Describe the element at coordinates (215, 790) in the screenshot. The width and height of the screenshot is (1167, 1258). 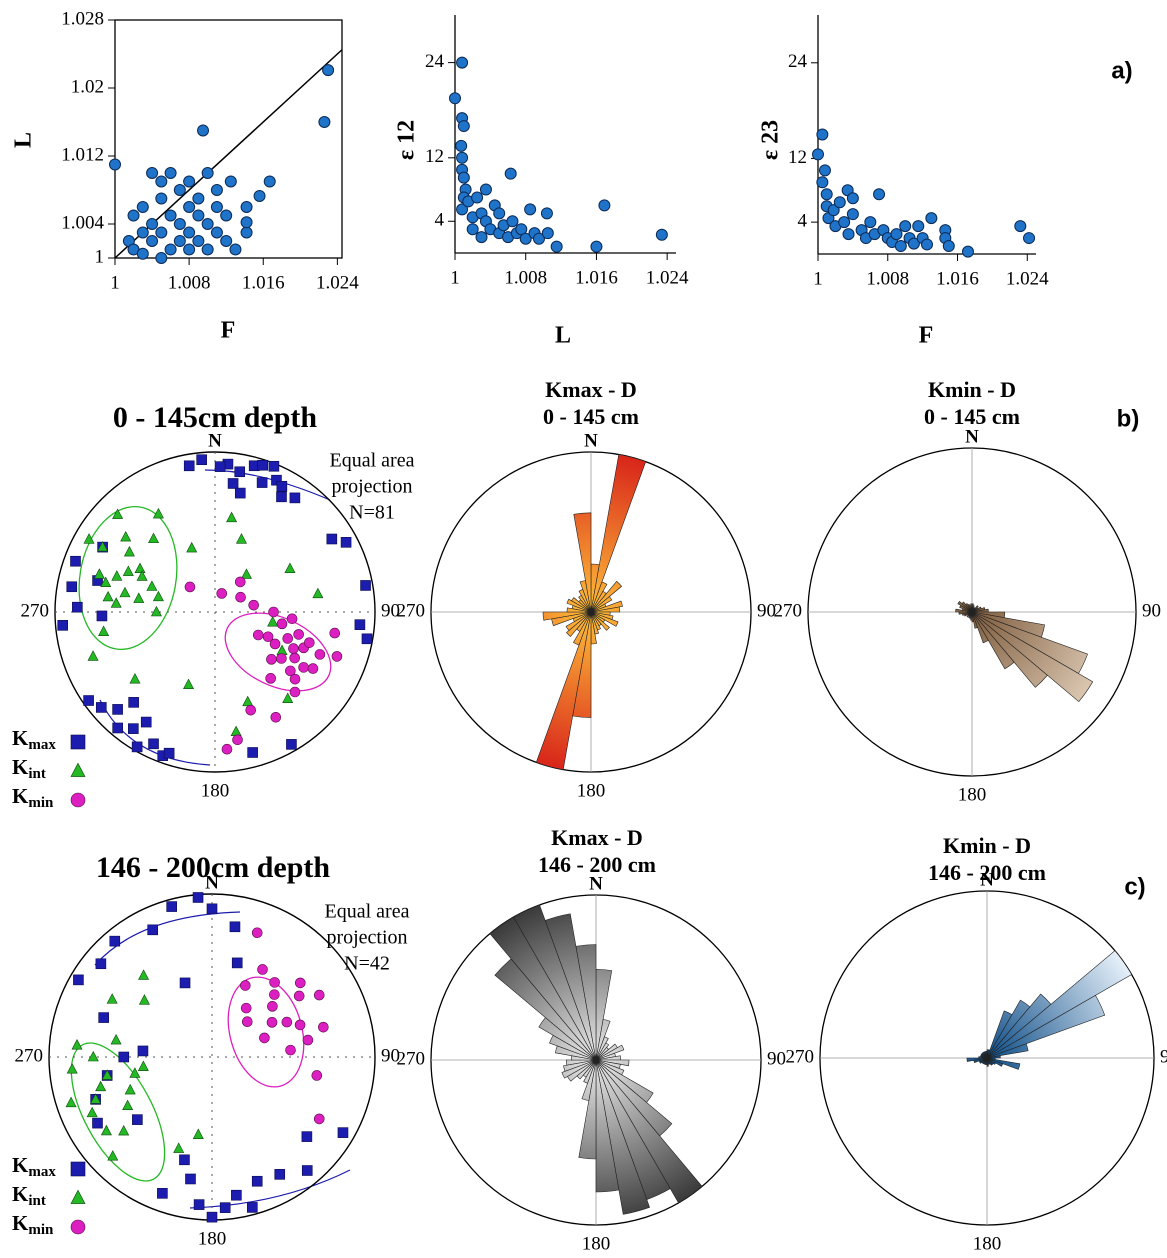
I see `direction-label: 180` at that location.